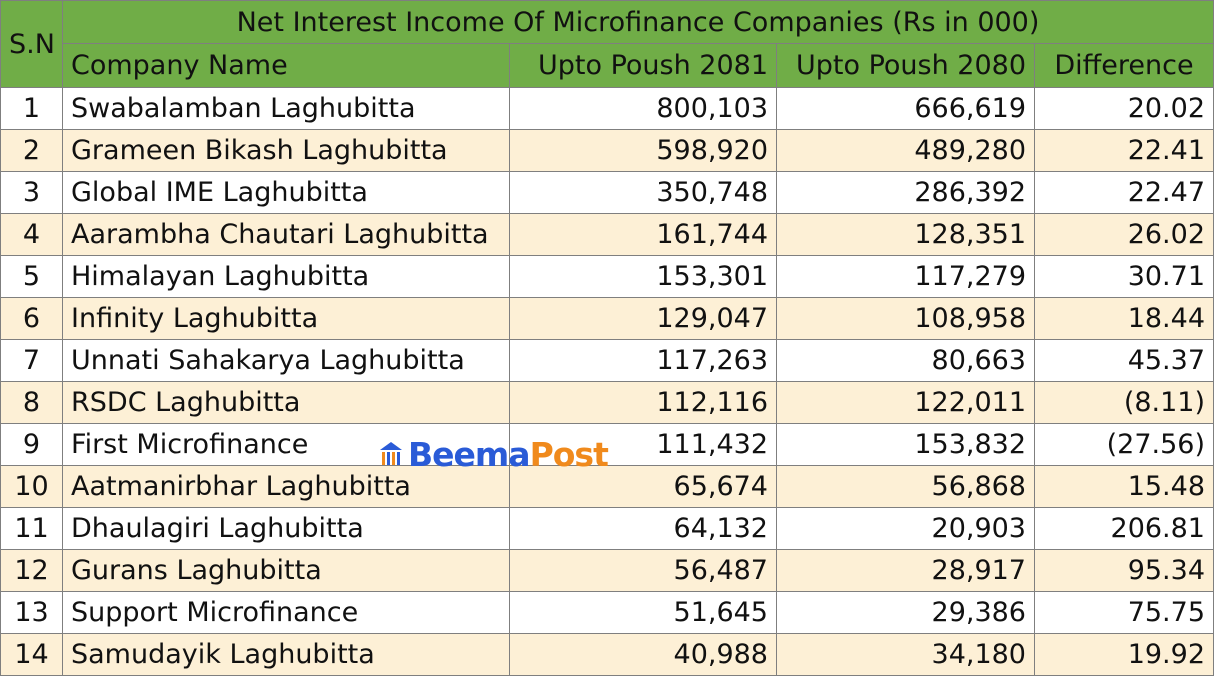 The image size is (1217, 691). What do you see at coordinates (1124, 402) in the screenshot?
I see `difference-cell: (8.11)` at bounding box center [1124, 402].